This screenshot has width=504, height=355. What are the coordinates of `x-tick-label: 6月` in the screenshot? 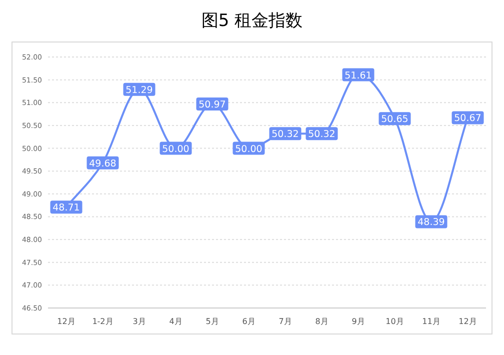 It's located at (249, 321).